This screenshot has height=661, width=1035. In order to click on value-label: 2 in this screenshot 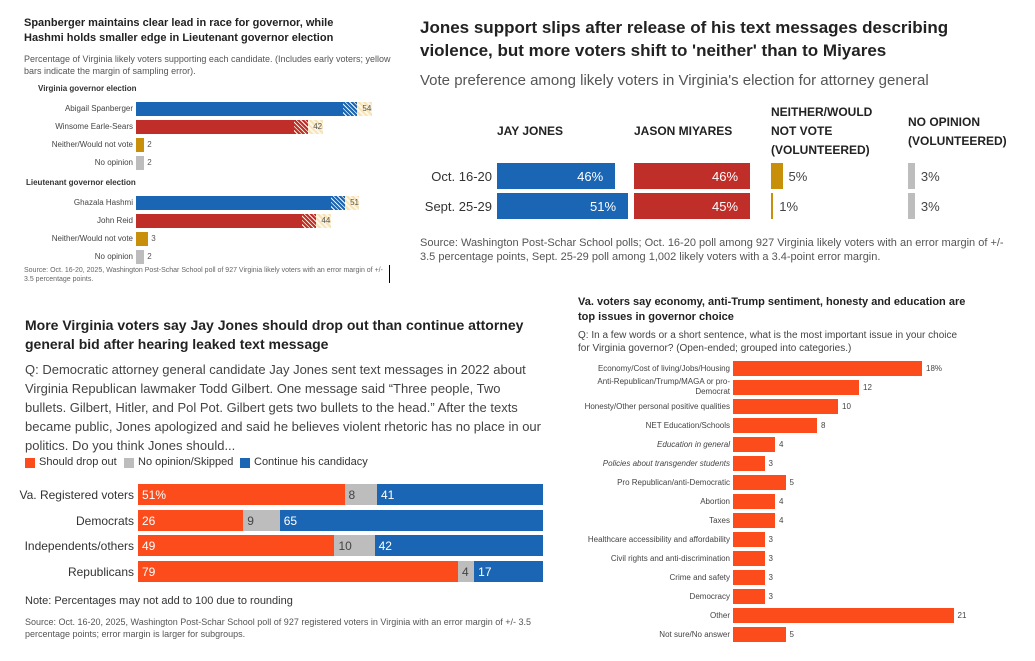, I will do `click(149, 144)`.